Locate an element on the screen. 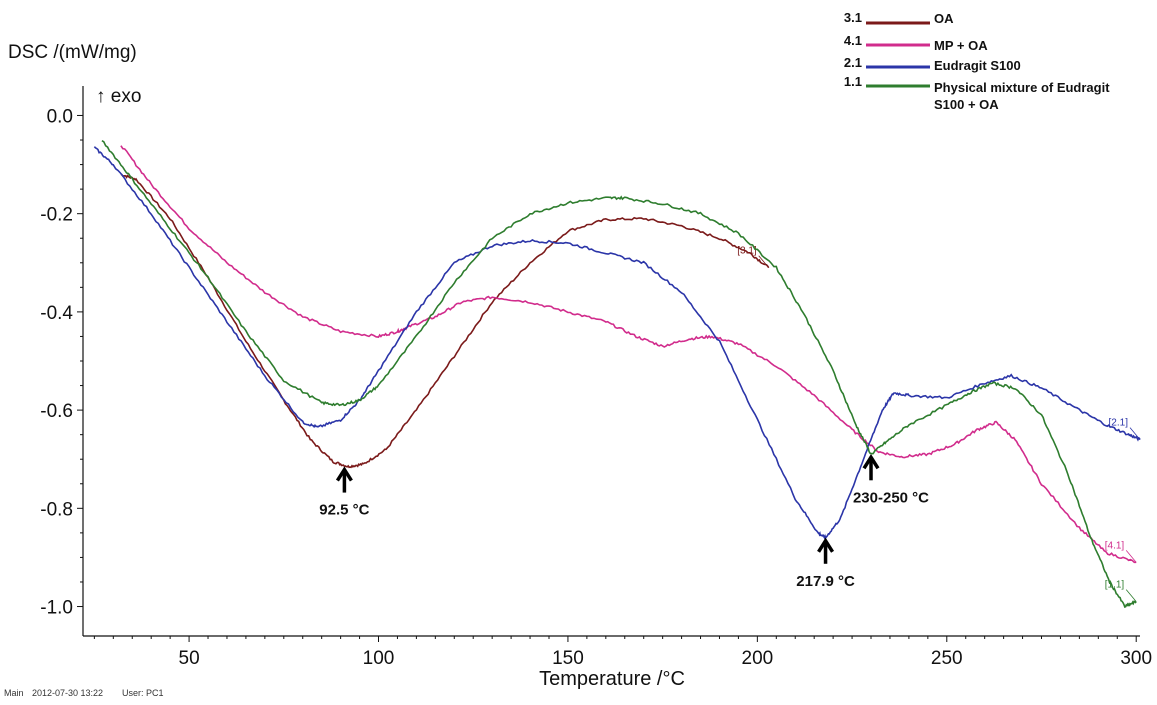 The height and width of the screenshot is (705, 1157). x-tick-label: 50 is located at coordinates (189, 658).